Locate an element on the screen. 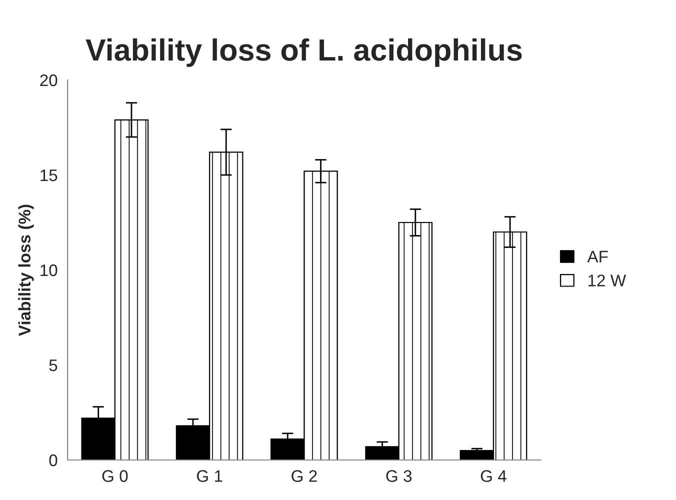 The image size is (676, 500). legend-label: 12 W is located at coordinates (607, 280).